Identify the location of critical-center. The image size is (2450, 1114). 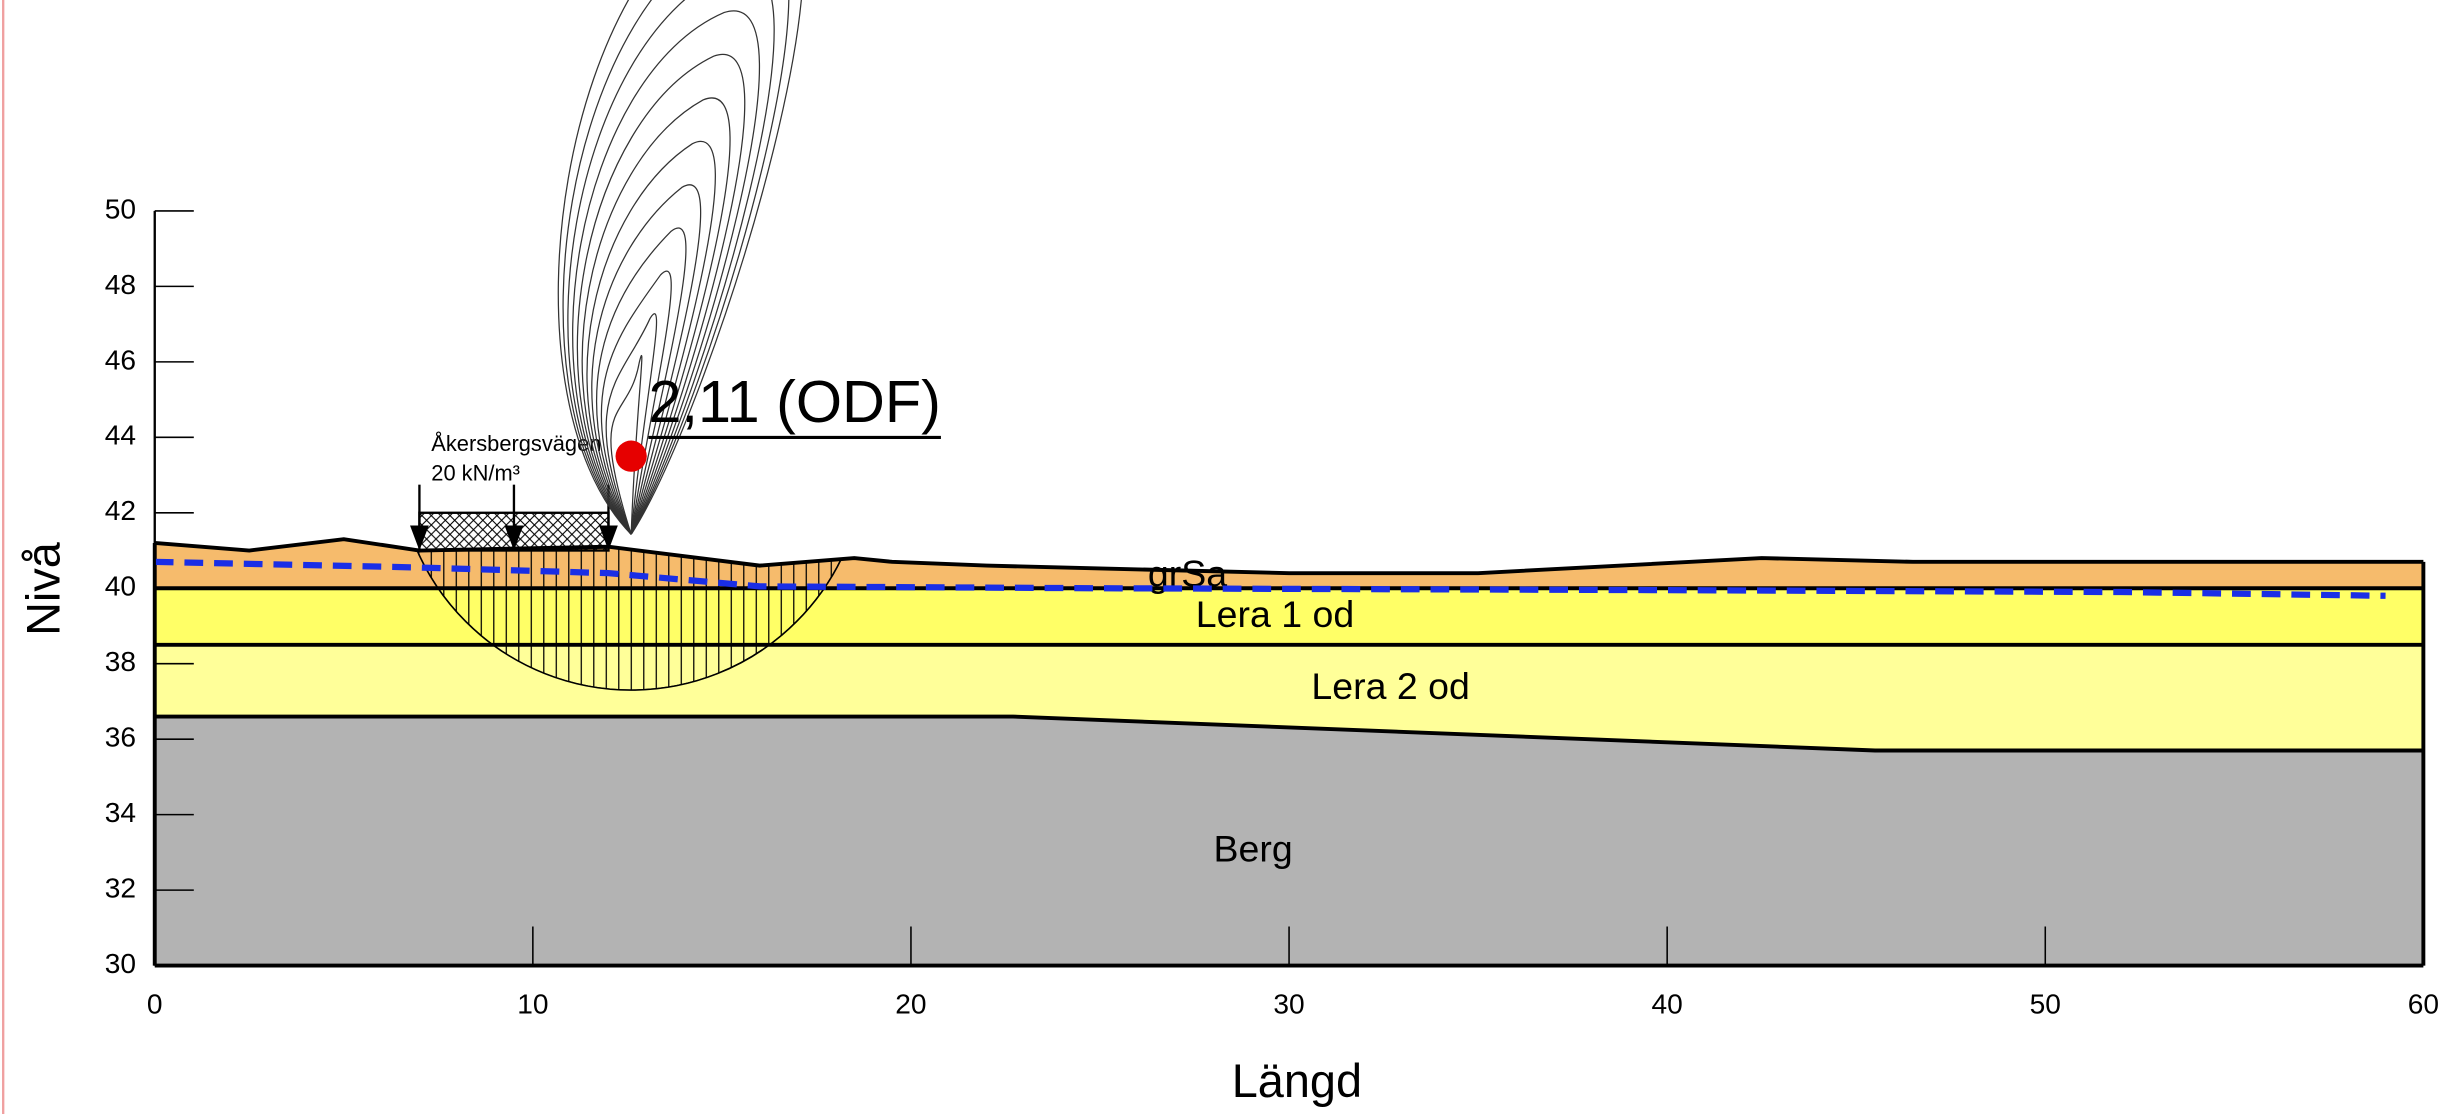
(631, 456).